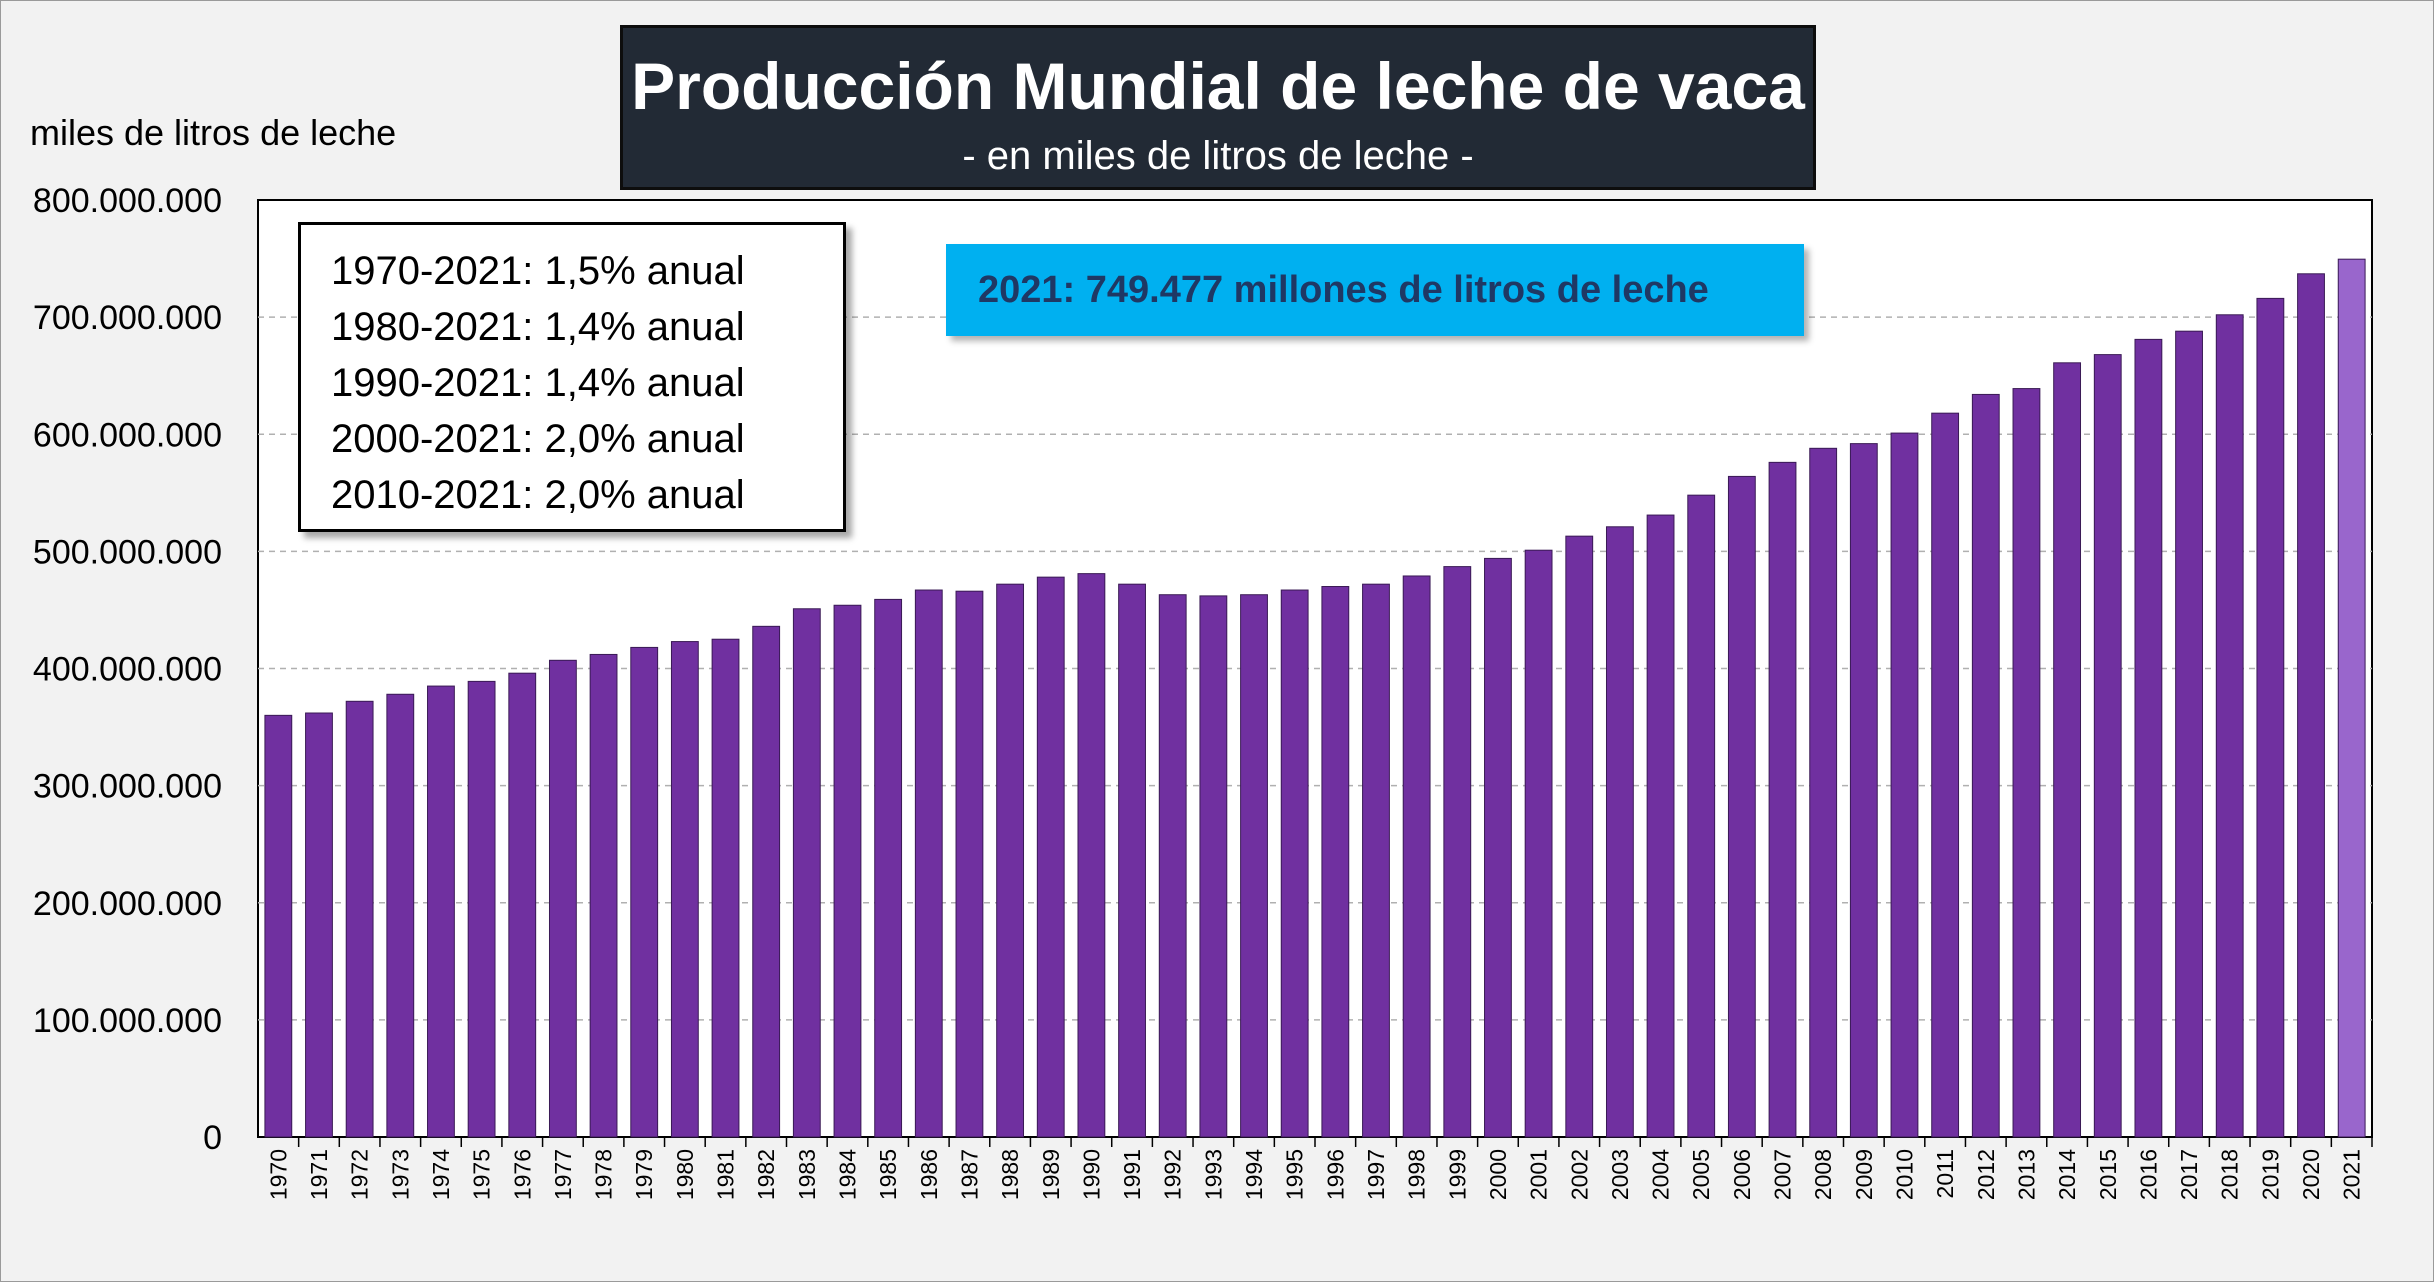 The height and width of the screenshot is (1282, 2434). I want to click on x-tick-label: 2013, so click(2026, 1174).